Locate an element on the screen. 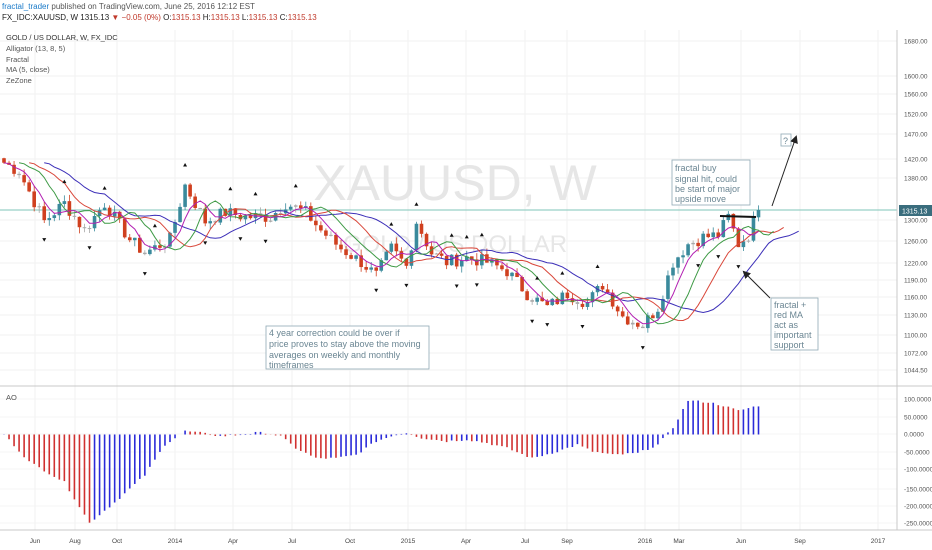  time-tick-label: 2014 is located at coordinates (175, 541).